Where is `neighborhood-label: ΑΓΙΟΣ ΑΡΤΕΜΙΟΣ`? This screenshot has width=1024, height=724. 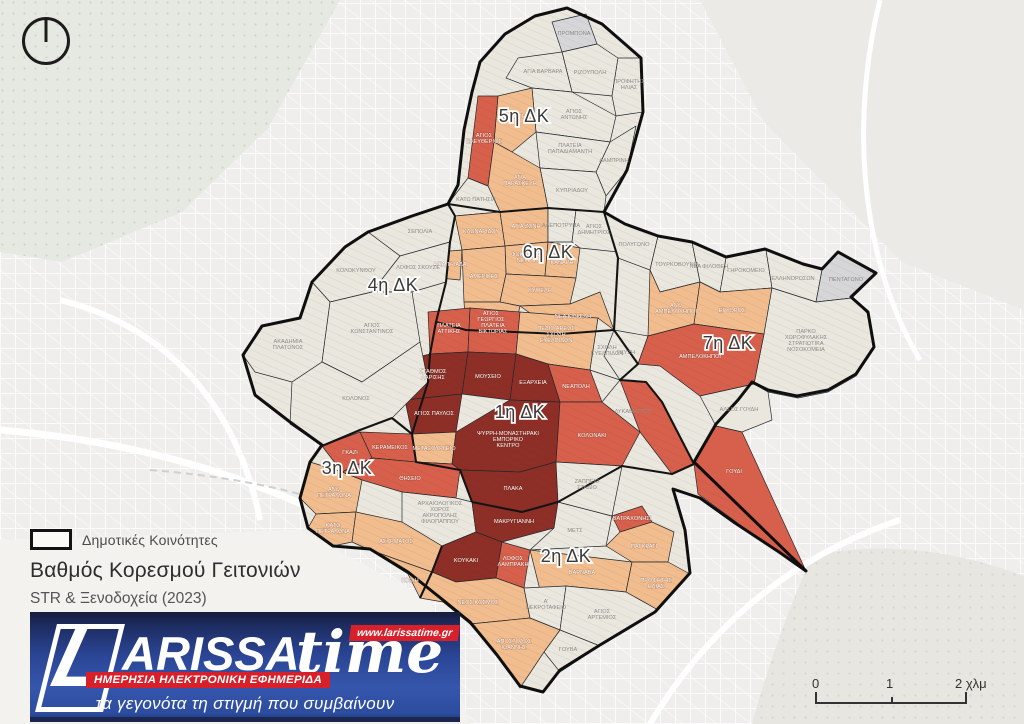
neighborhood-label: ΑΓΙΟΣ ΑΡΤΕΜΙΟΣ is located at coordinates (602, 615).